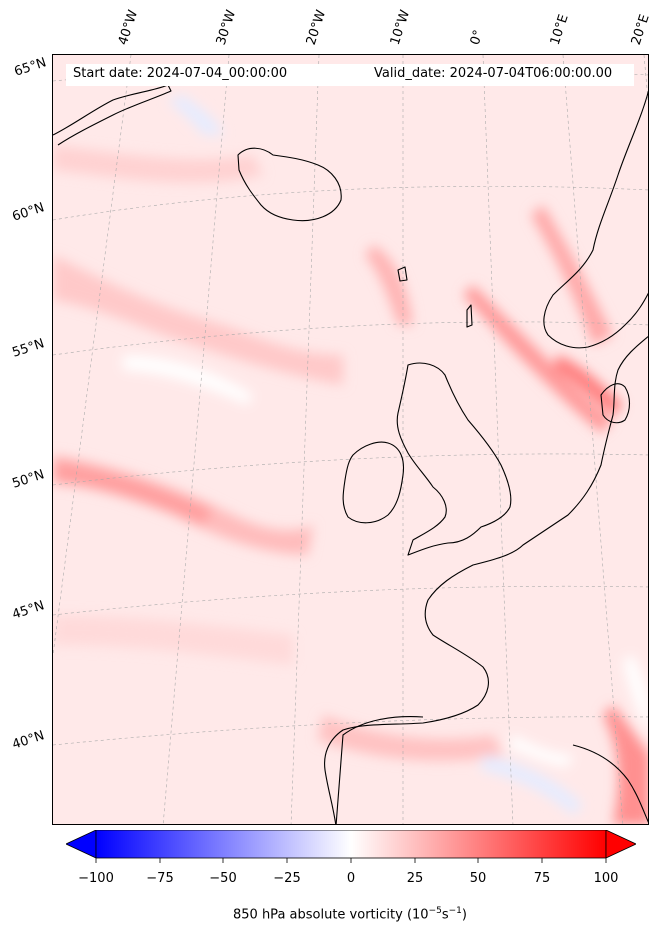 The height and width of the screenshot is (936, 659). What do you see at coordinates (226, 27) in the screenshot?
I see `lon-label-30w: 30°W` at bounding box center [226, 27].